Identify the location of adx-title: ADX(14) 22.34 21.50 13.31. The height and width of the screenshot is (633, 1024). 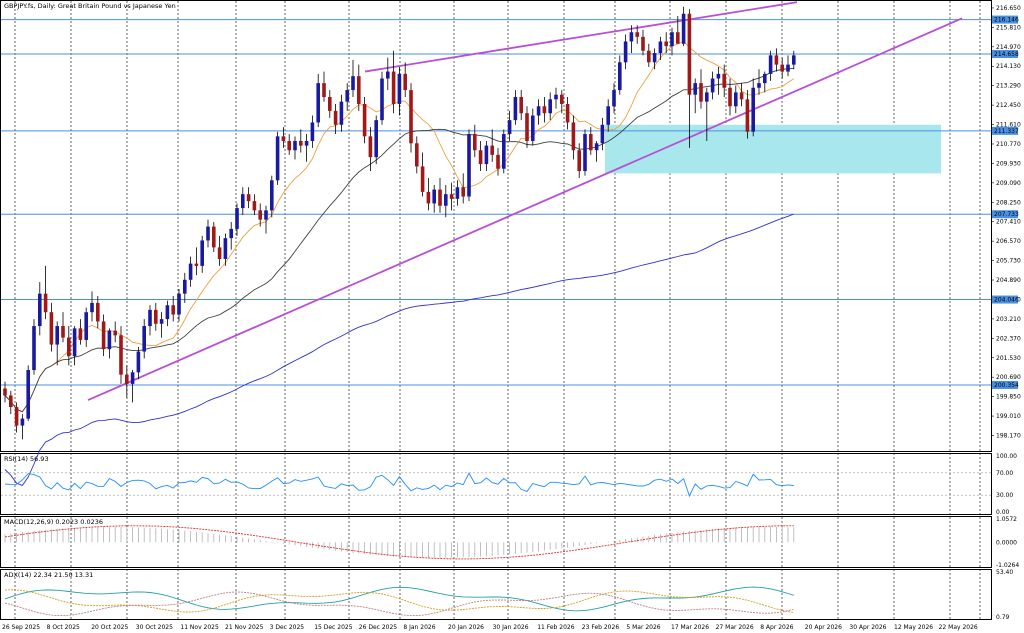
(48, 575).